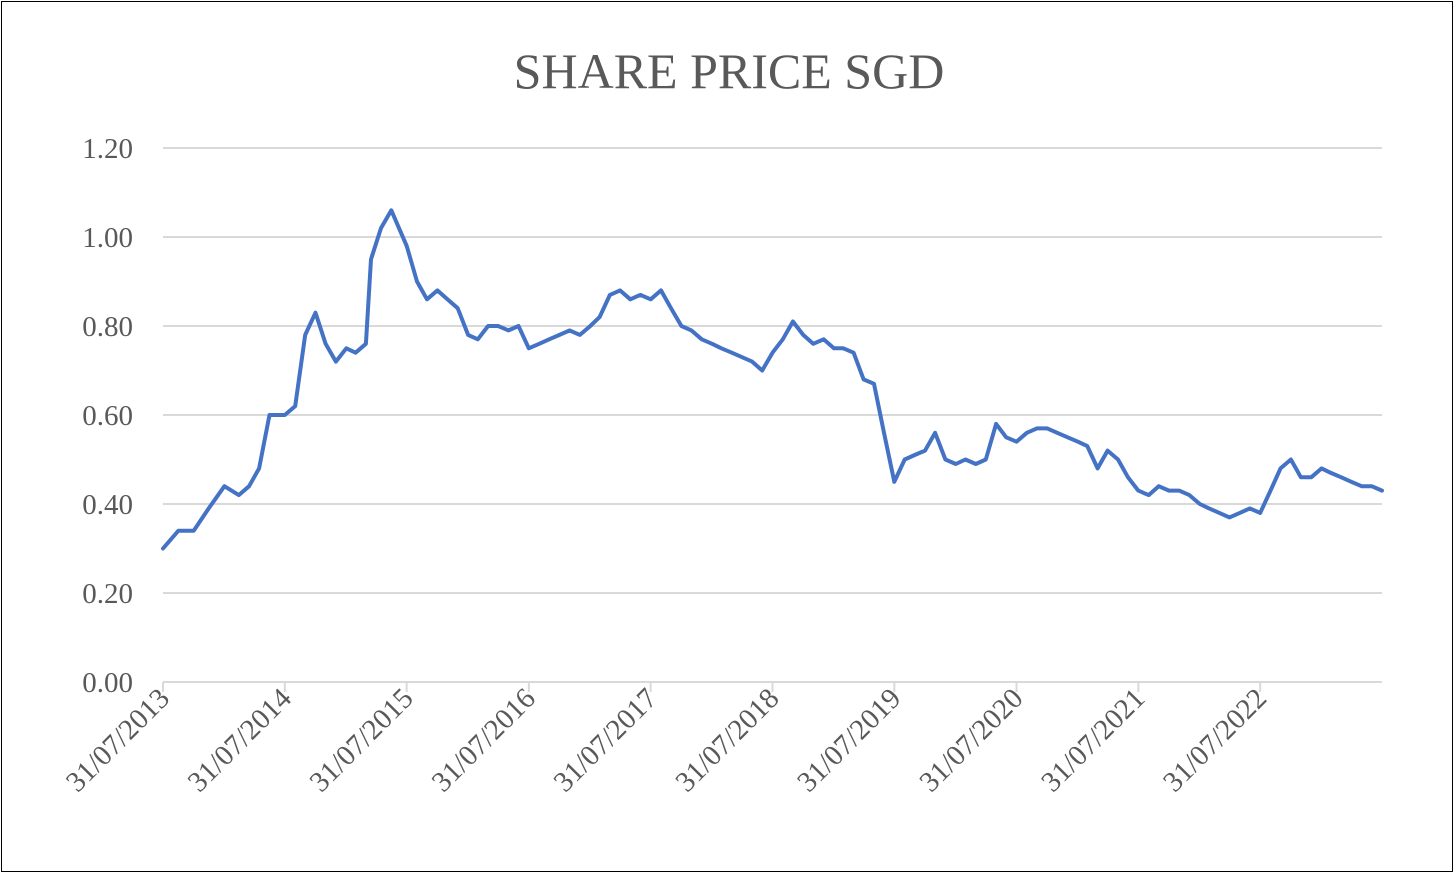 The width and height of the screenshot is (1456, 875). I want to click on y-tick-label: 1.20, so click(107, 149).